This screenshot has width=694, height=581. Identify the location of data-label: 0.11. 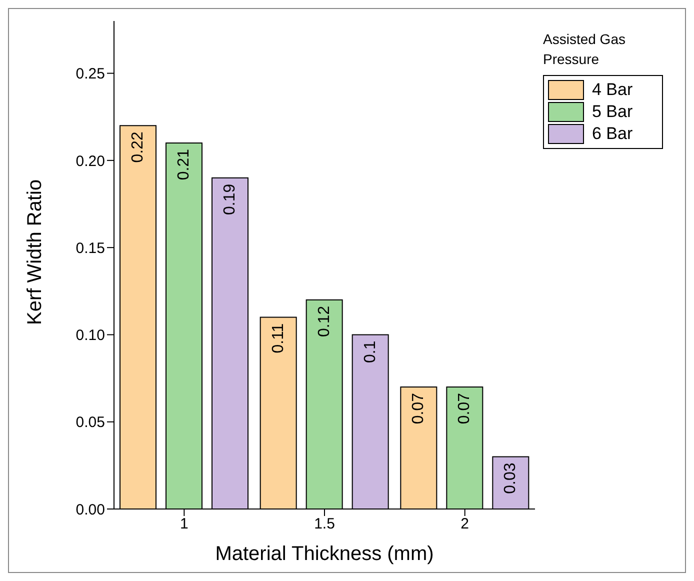
(278, 338).